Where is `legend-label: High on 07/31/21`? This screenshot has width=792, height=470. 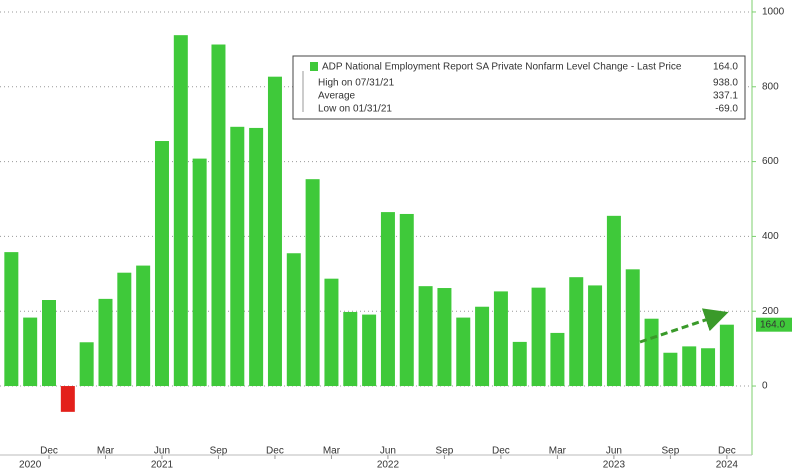 legend-label: High on 07/31/21 is located at coordinates (356, 83).